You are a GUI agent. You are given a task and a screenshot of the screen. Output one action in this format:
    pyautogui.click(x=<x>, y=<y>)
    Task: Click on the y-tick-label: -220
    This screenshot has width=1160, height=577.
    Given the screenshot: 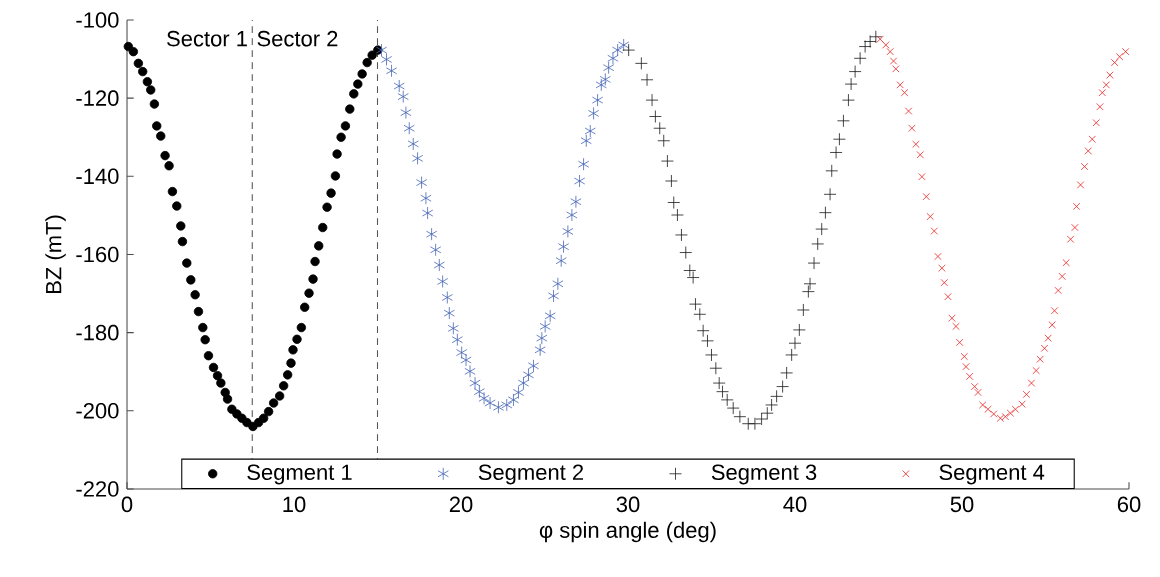 What is the action you would take?
    pyautogui.click(x=97, y=489)
    